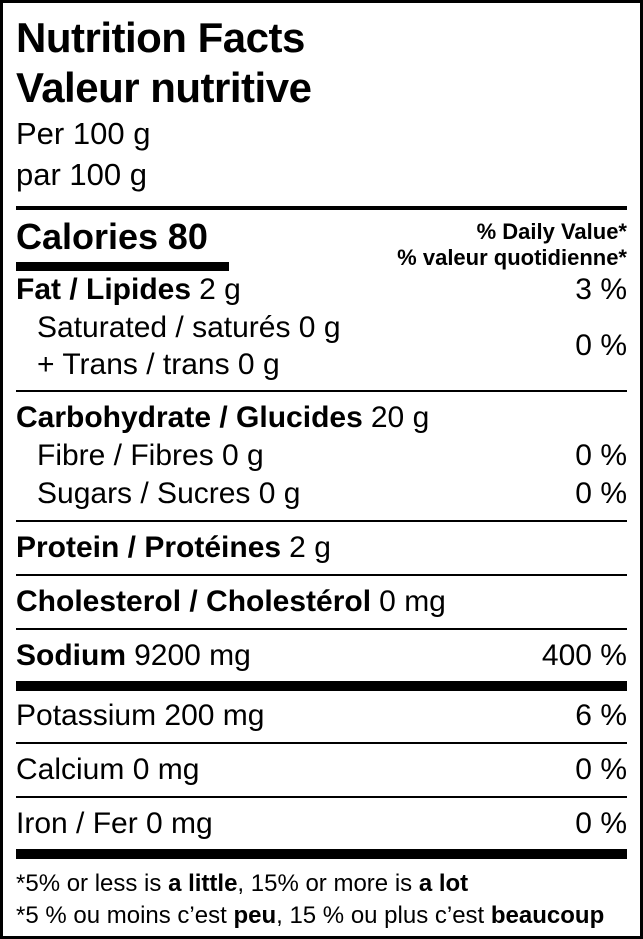 The width and height of the screenshot is (643, 939). Describe the element at coordinates (601, 715) in the screenshot. I see `nutrient-dv: 6 %` at that location.